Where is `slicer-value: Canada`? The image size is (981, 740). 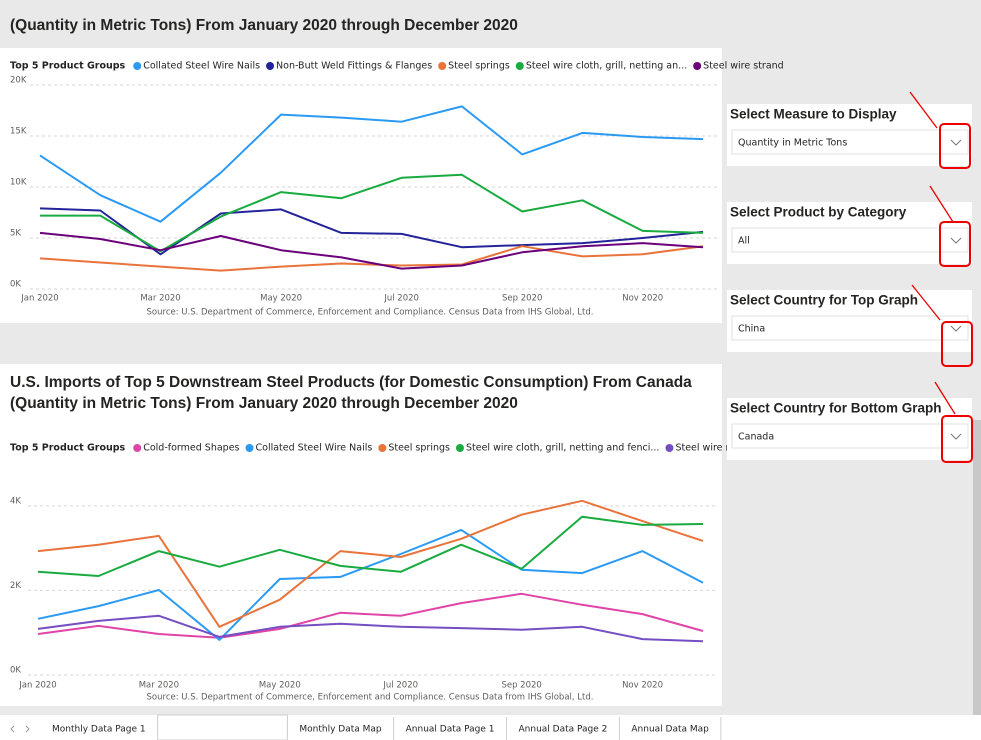
slicer-value: Canada is located at coordinates (756, 437).